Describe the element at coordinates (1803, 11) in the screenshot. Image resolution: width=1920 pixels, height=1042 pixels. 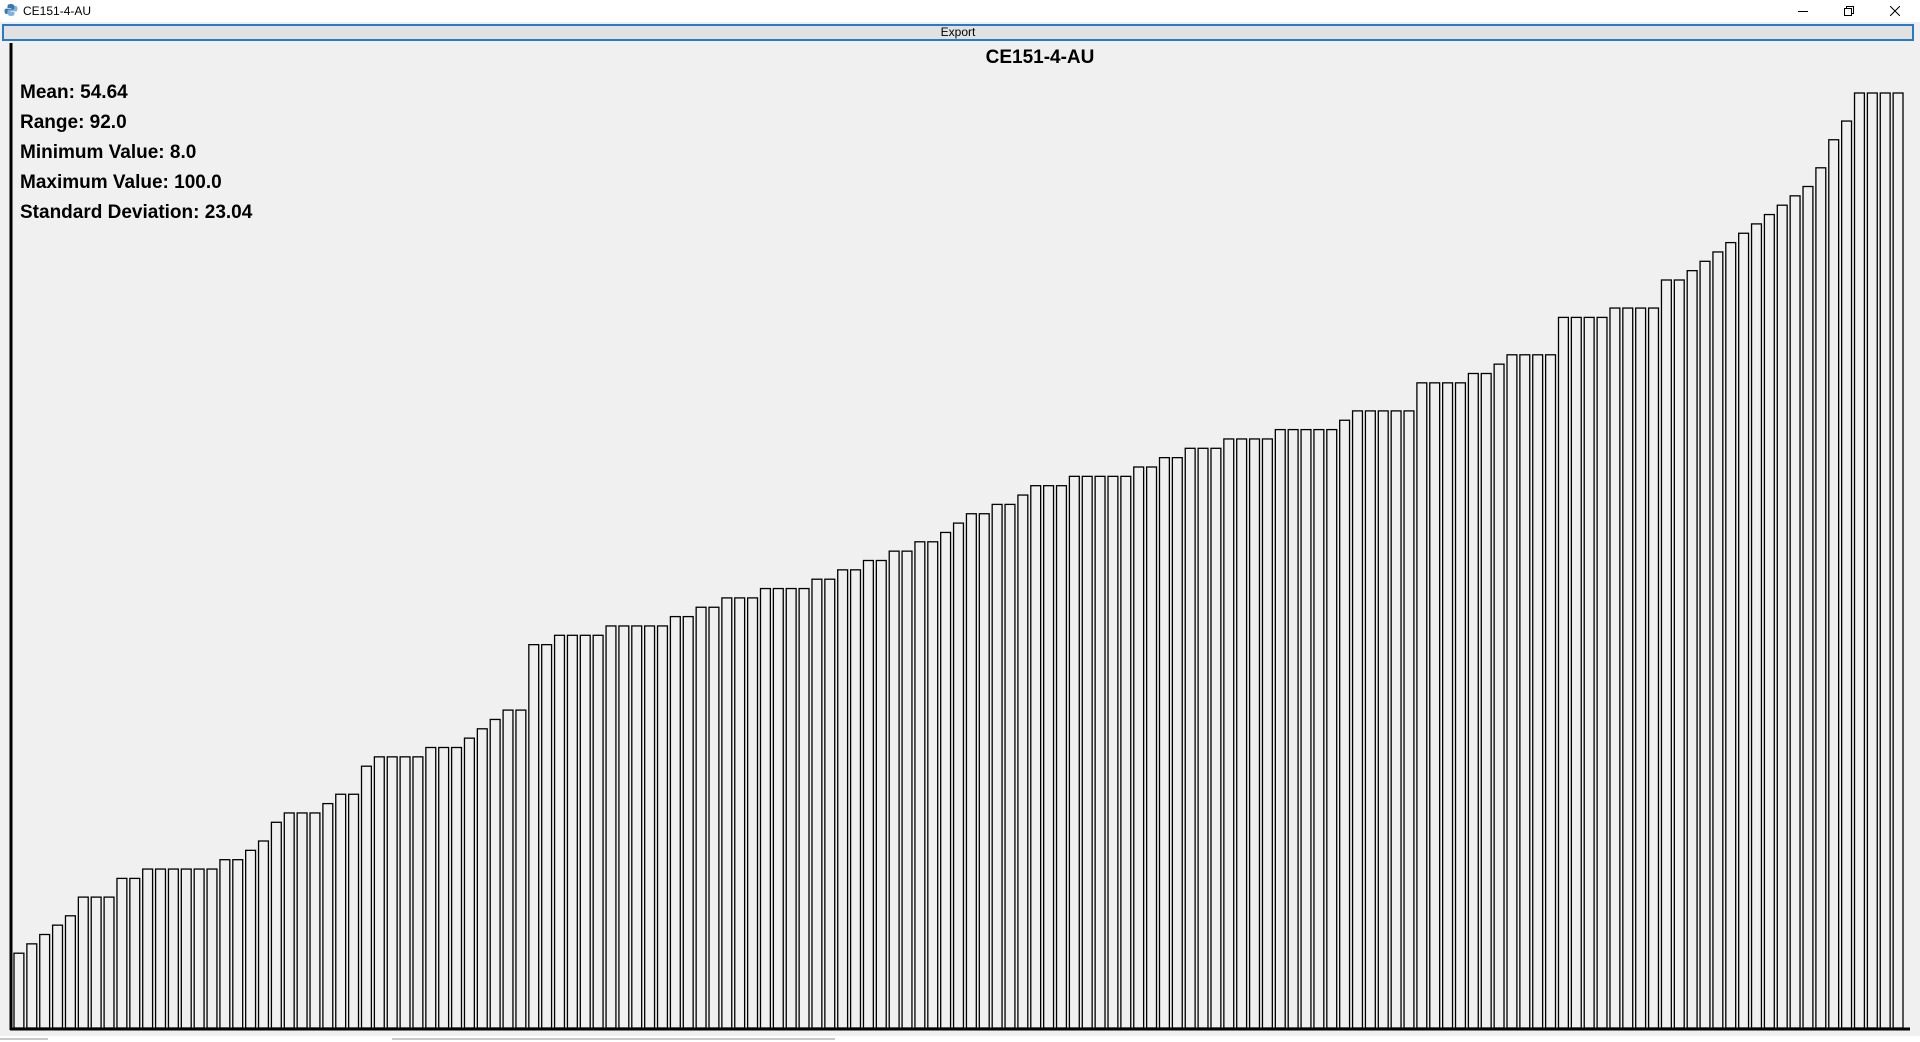
I see `minimize-button` at that location.